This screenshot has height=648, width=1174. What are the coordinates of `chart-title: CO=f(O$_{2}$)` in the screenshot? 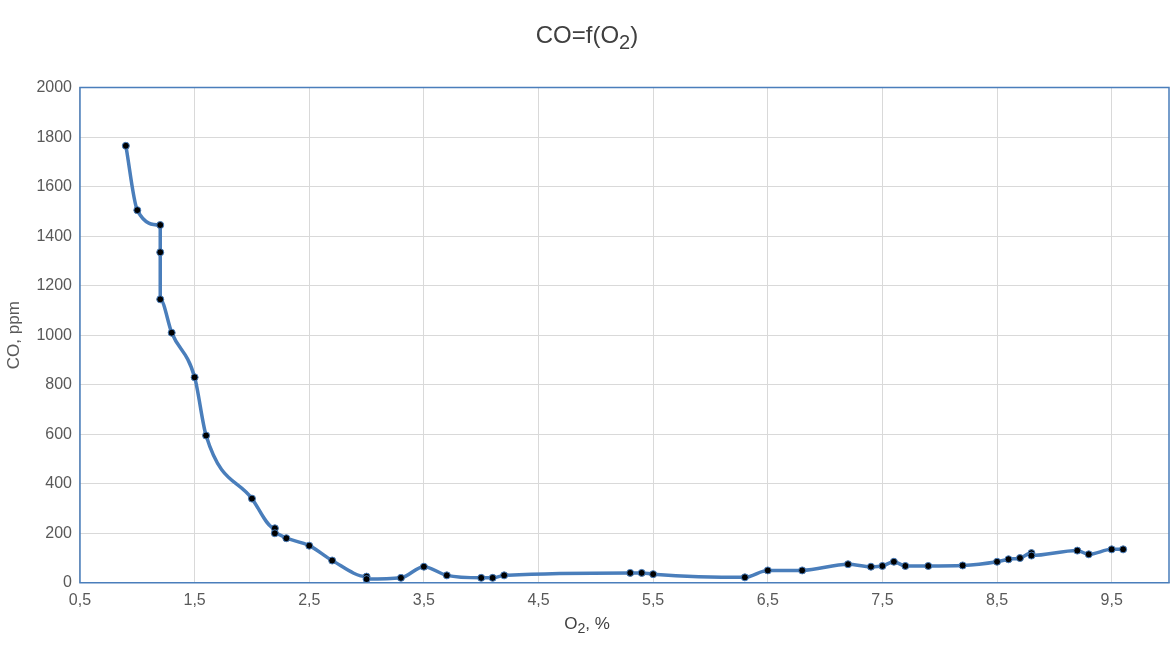 It's located at (587, 37).